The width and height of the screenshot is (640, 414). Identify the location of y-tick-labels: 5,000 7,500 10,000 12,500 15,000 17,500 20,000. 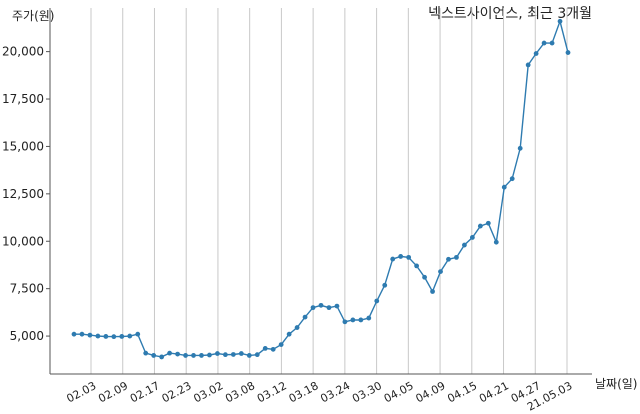
(23, 194).